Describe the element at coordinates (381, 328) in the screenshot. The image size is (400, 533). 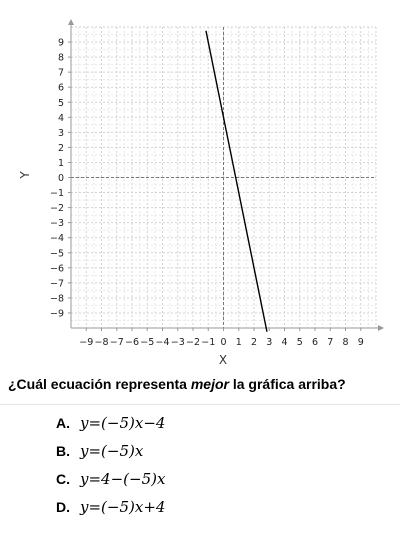
I see `x-axis-arrow-icon` at that location.